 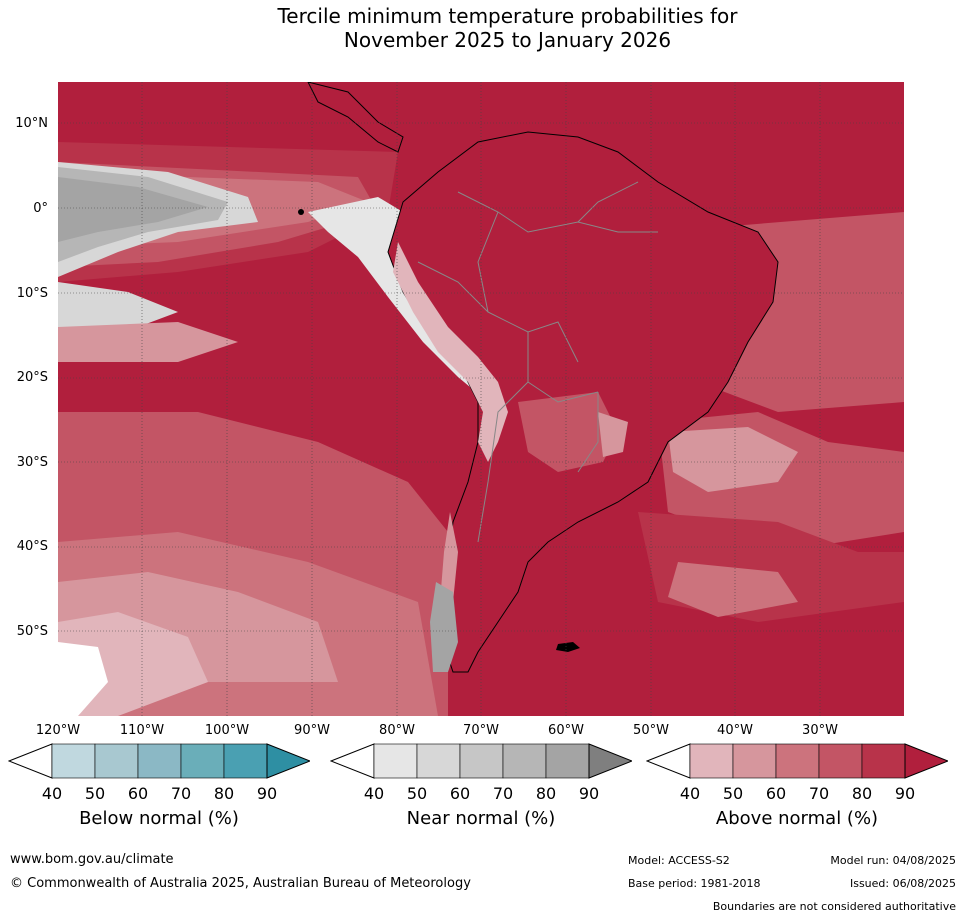 I want to click on above-normal-title: Above normal (%), so click(x=797, y=818).